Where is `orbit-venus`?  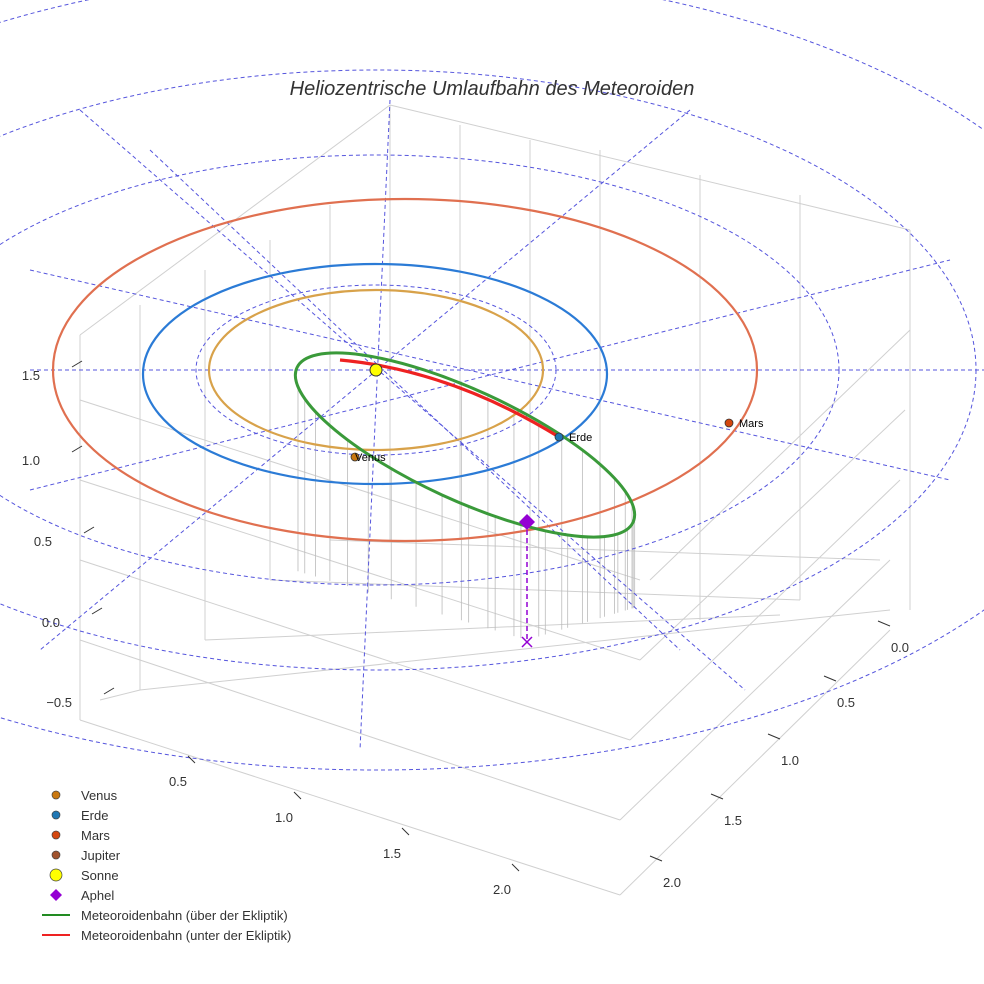
orbit-venus is located at coordinates (376, 370).